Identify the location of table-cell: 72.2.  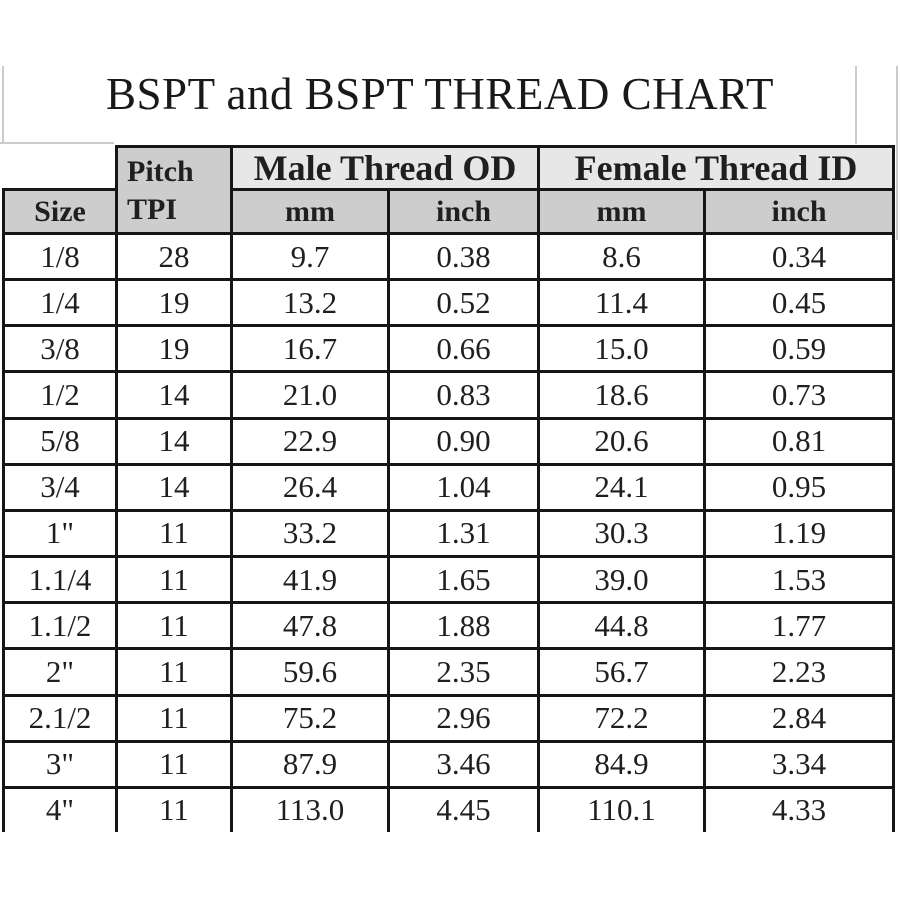
(620, 716).